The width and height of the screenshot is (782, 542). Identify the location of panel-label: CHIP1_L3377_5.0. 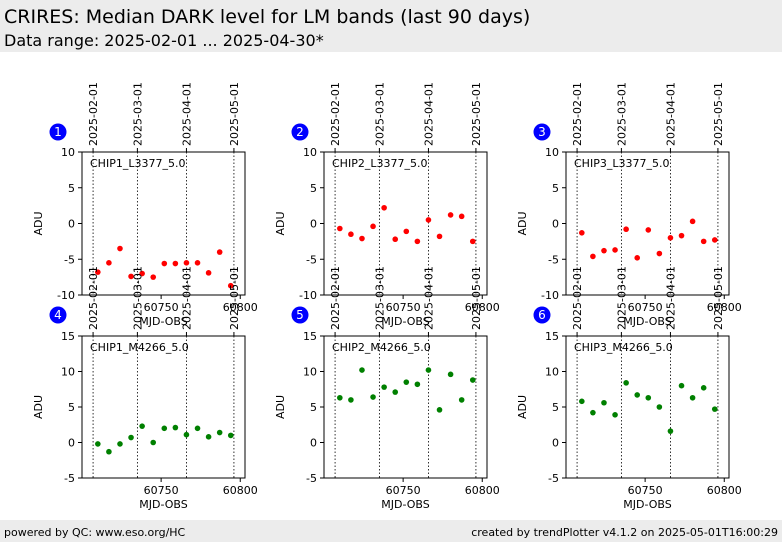
(137, 163).